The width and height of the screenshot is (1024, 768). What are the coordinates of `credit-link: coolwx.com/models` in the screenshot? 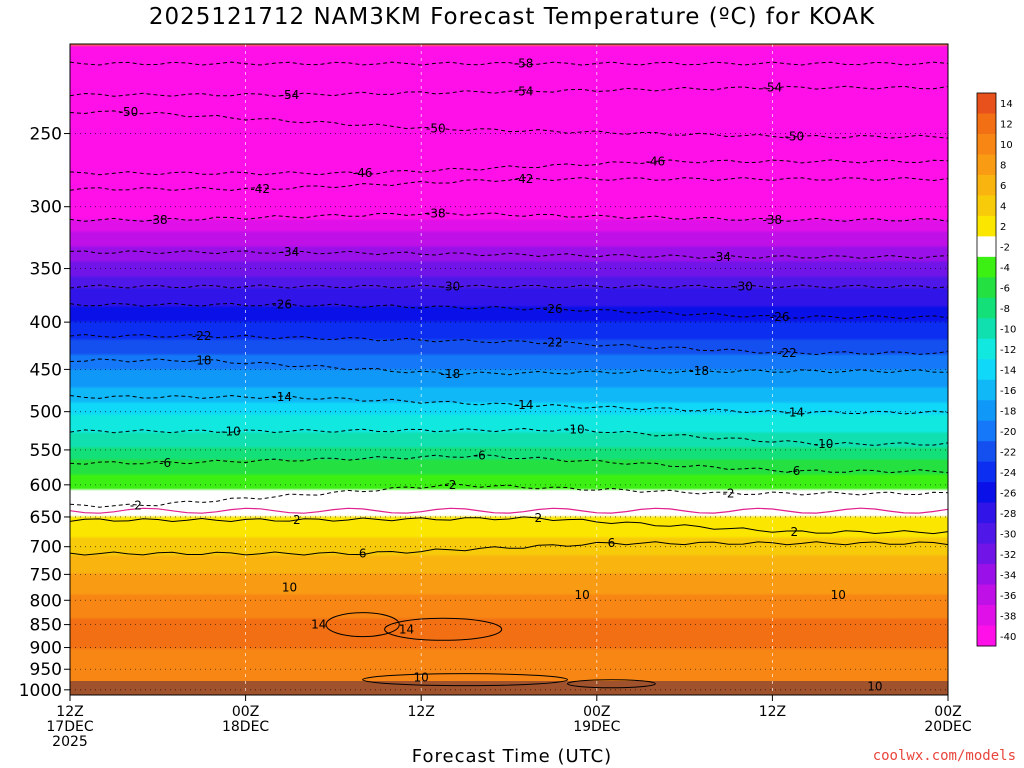 It's located at (944, 756).